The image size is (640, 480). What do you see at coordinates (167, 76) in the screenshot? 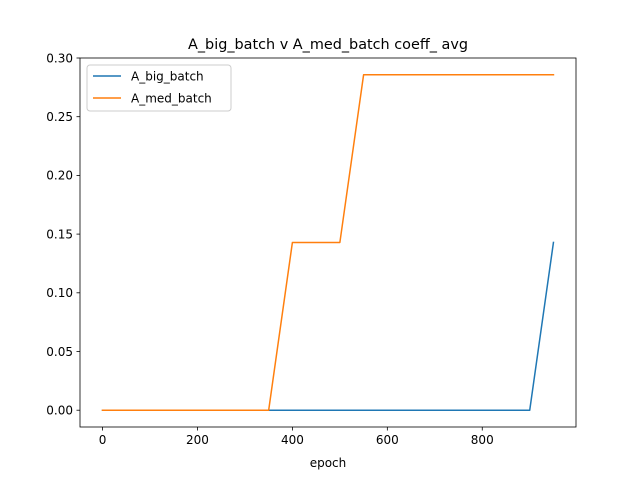
I see `legend-label-a-big-batch: A_big_batch` at bounding box center [167, 76].